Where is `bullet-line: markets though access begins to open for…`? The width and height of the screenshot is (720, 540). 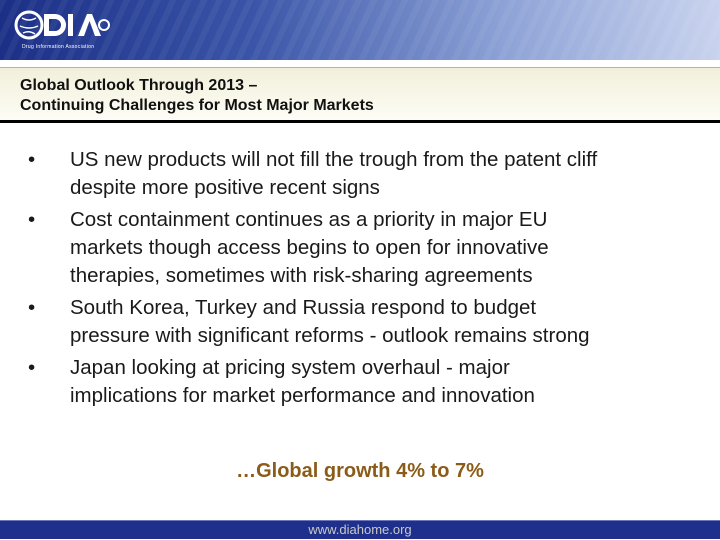 bullet-line: markets though access begins to open for… is located at coordinates (309, 247).